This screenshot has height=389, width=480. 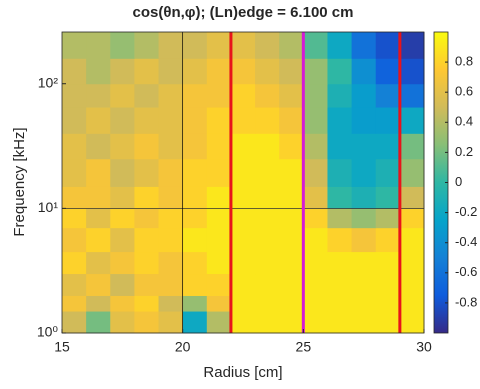 What do you see at coordinates (464, 151) in the screenshot?
I see `colorbar-tick-label: 0.2` at bounding box center [464, 151].